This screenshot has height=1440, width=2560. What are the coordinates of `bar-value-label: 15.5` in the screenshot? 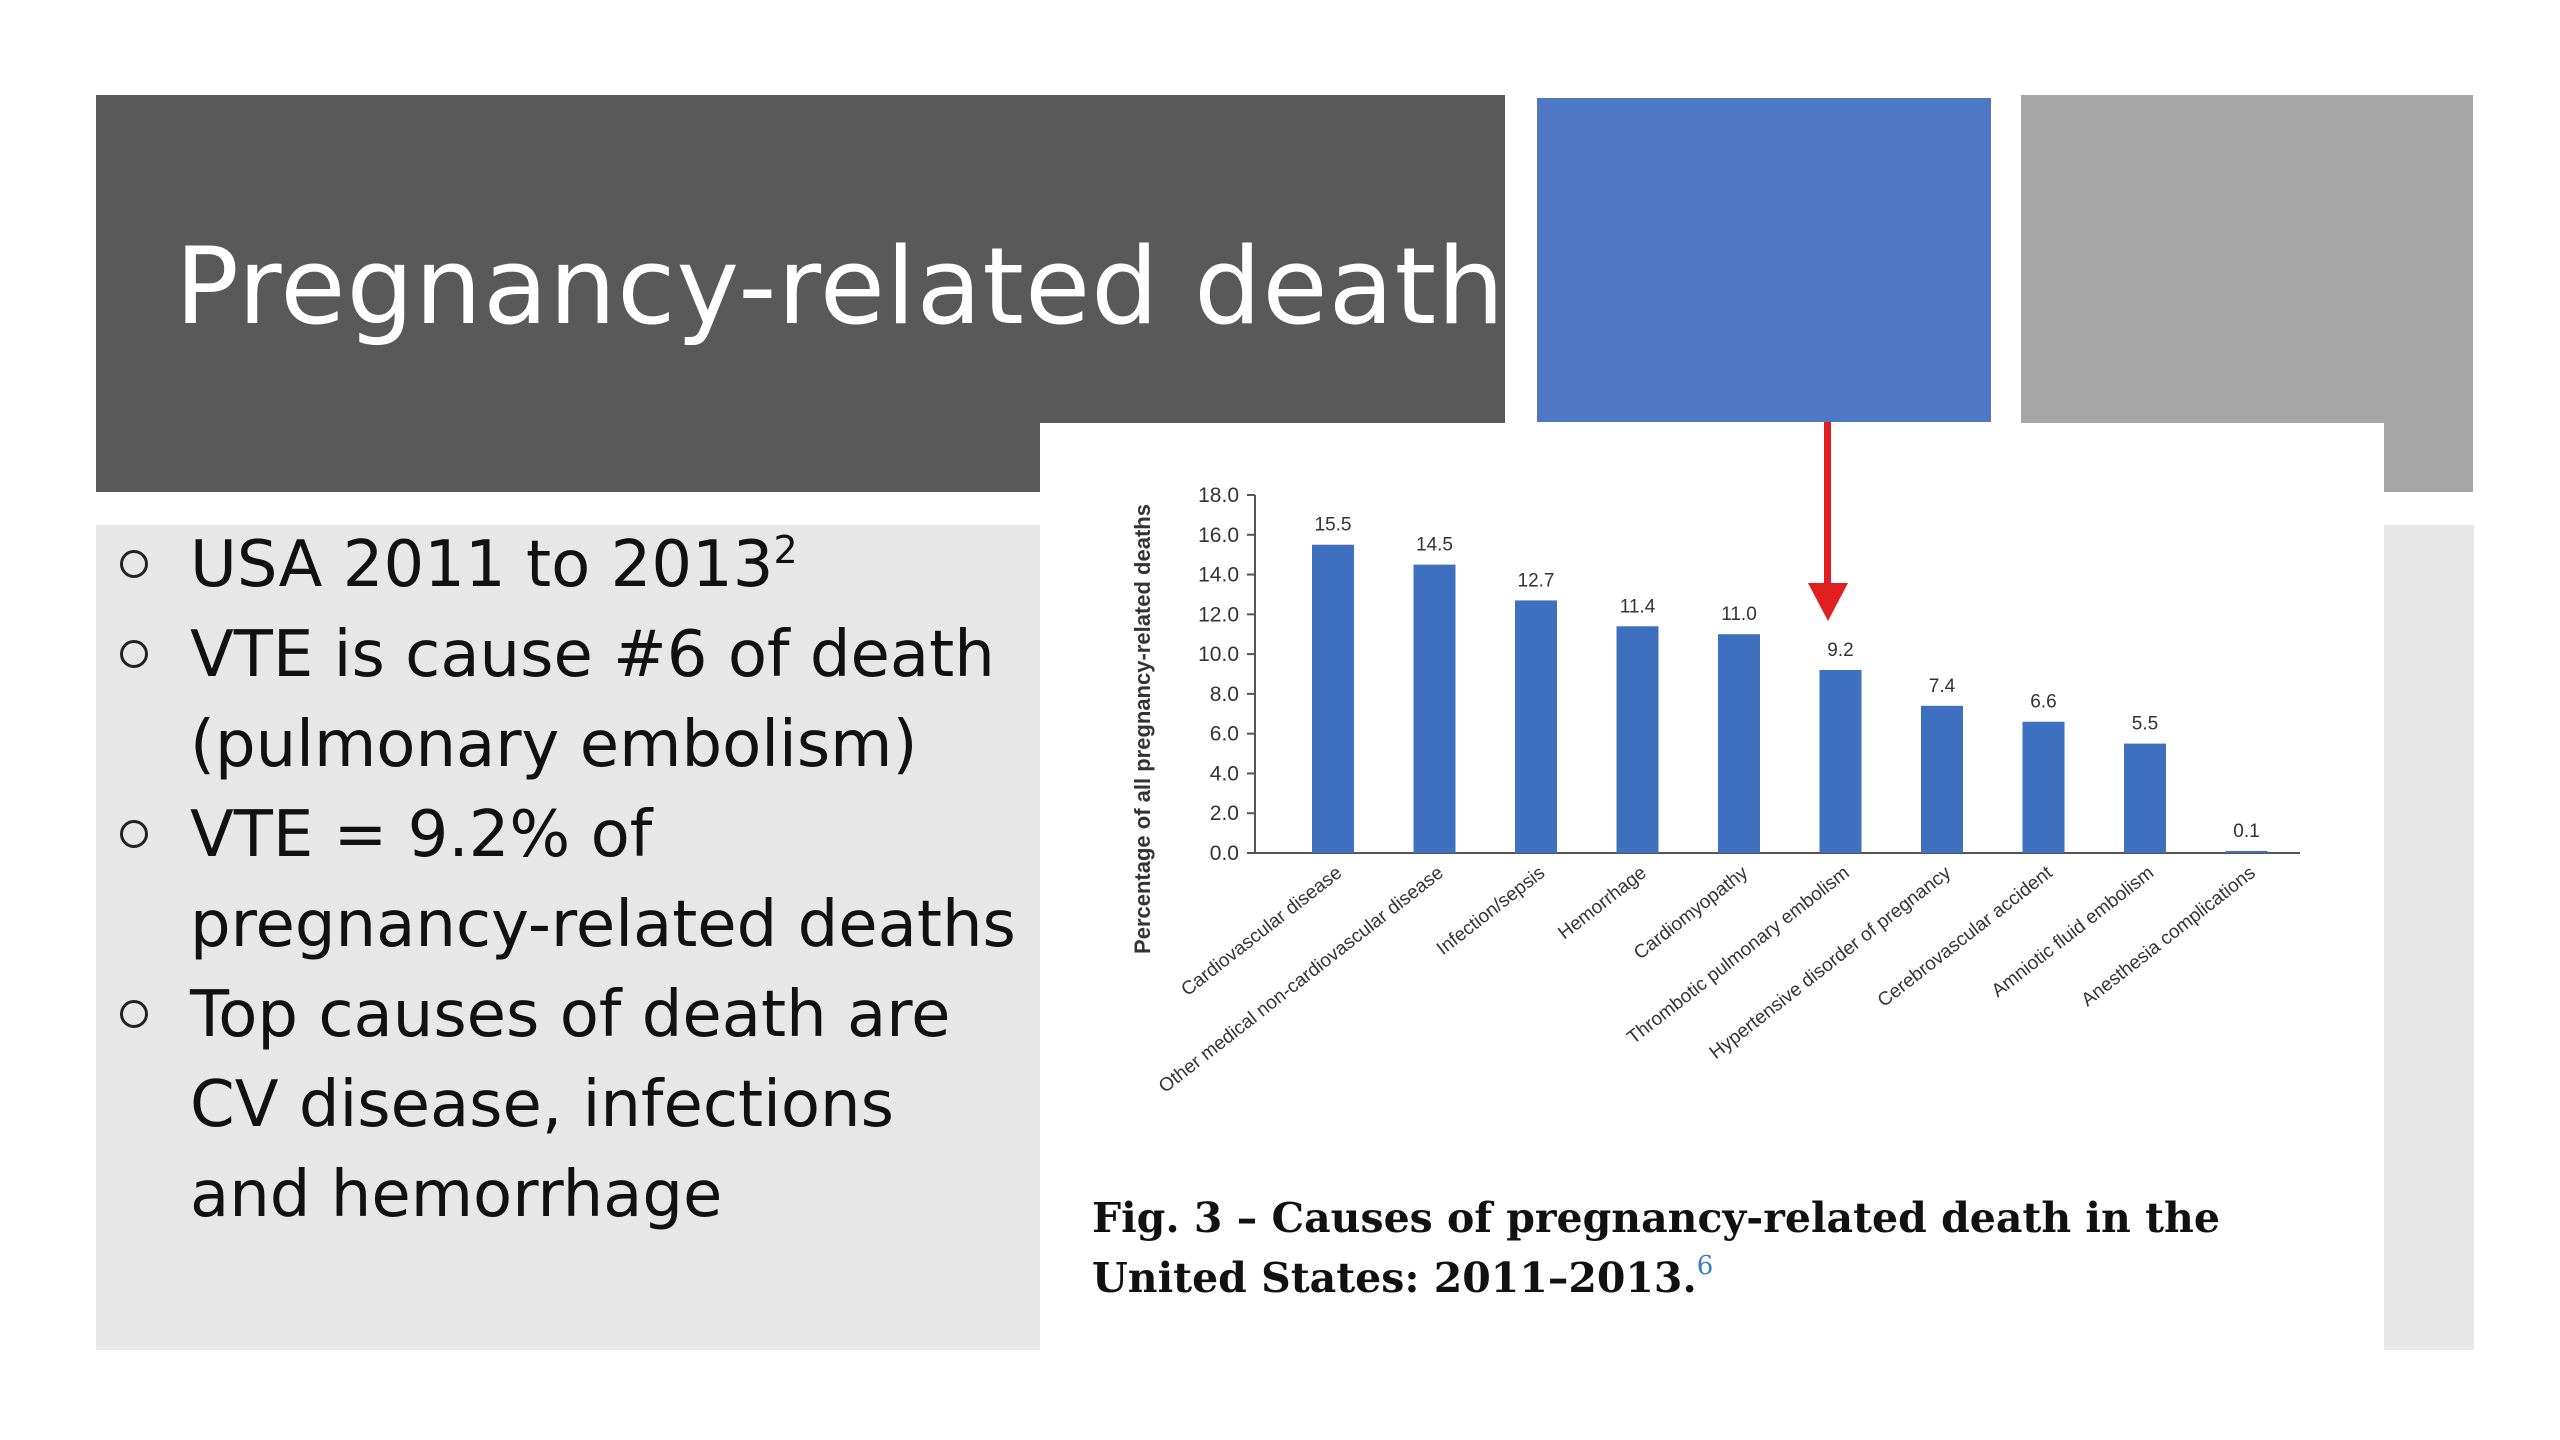 It's located at (1333, 525).